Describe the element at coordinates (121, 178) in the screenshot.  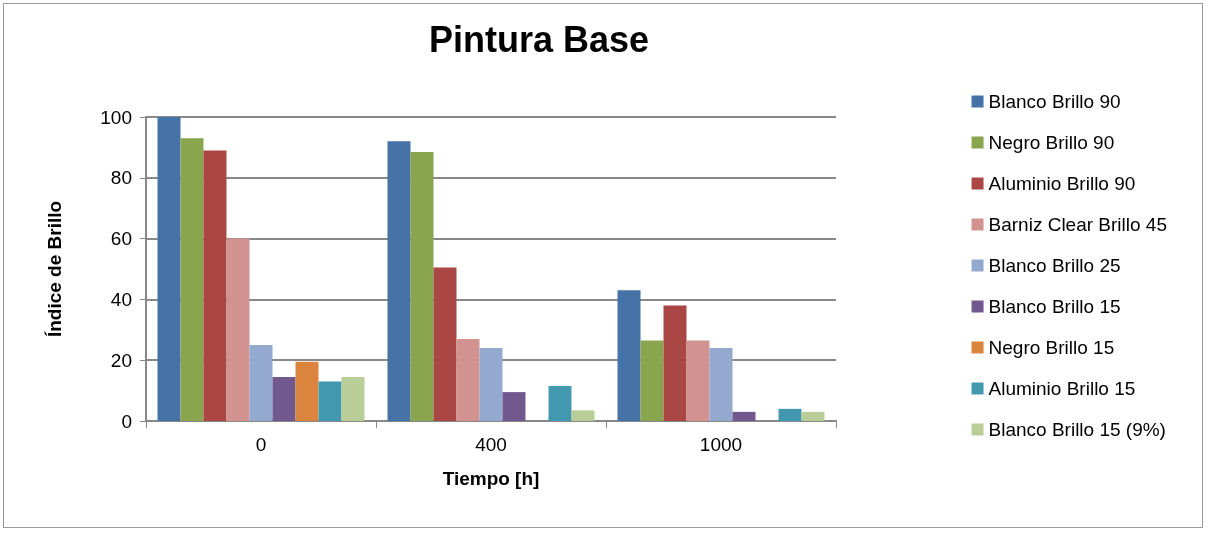
I see `y-tick-label: 80` at that location.